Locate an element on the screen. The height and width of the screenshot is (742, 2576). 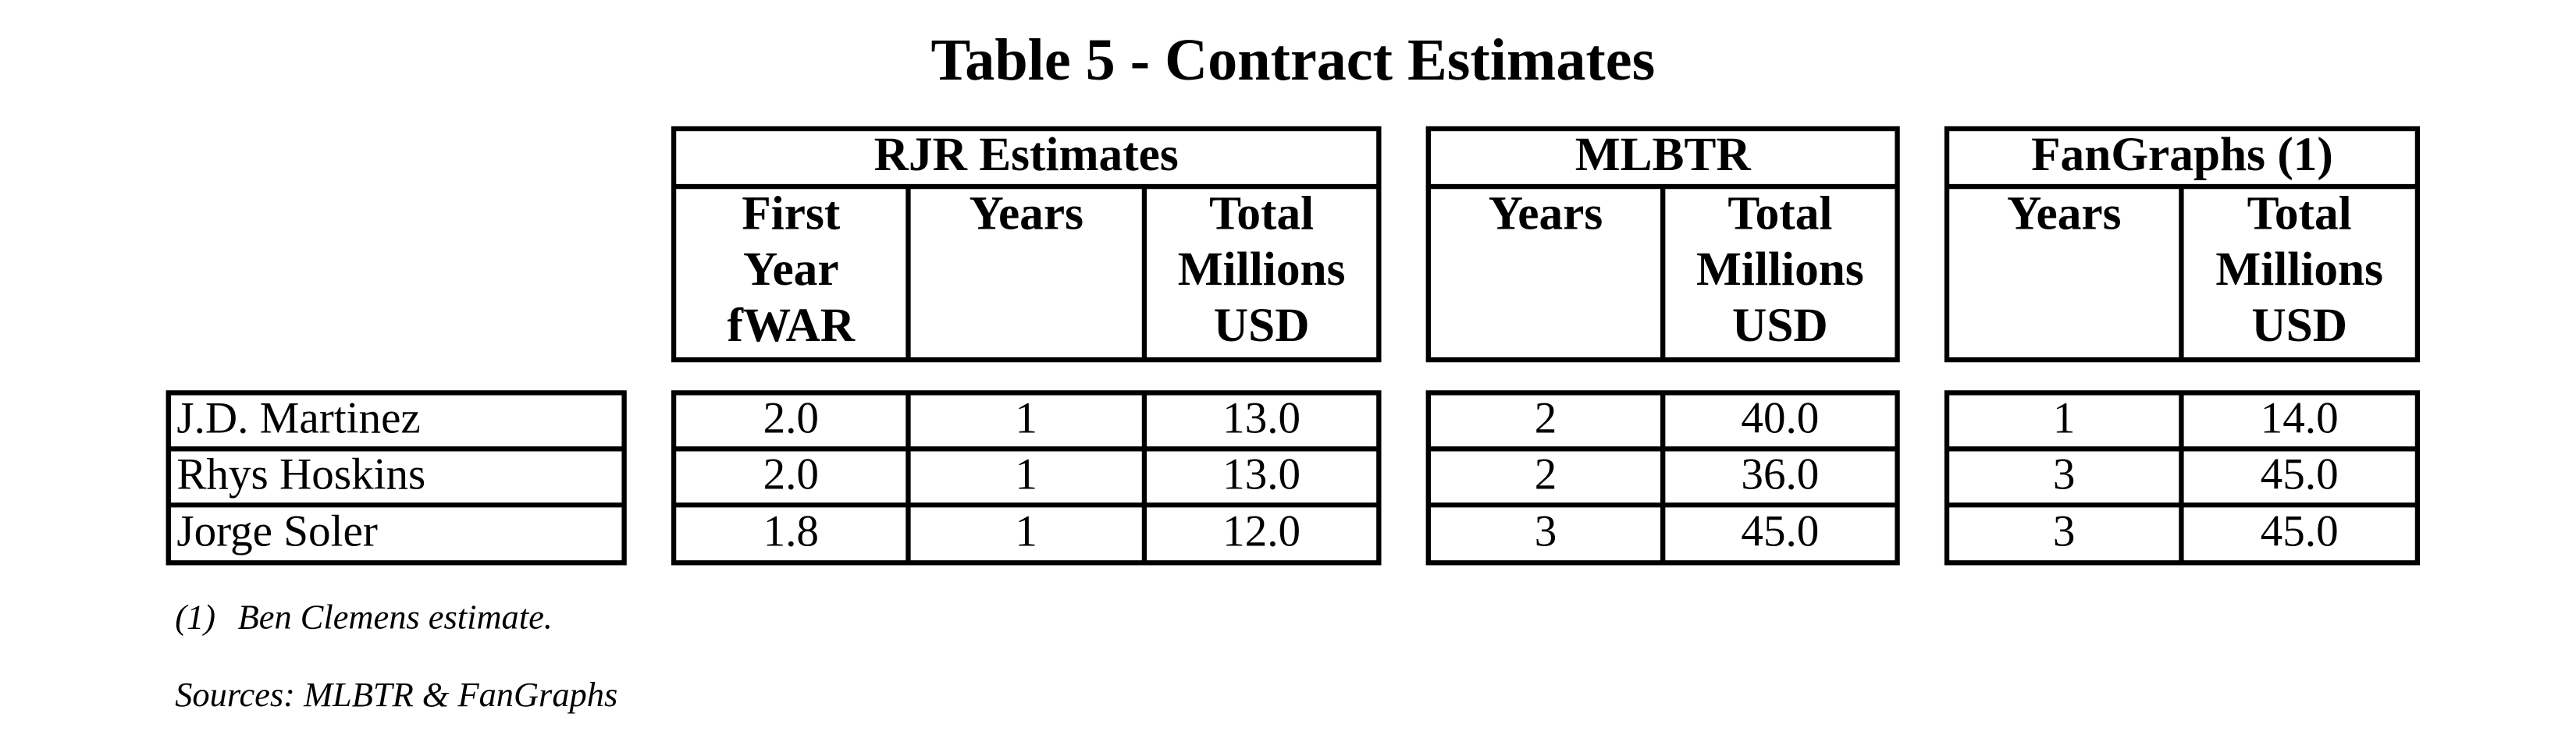
table-title: Table 5 - Contract Estimates is located at coordinates (1292, 60).